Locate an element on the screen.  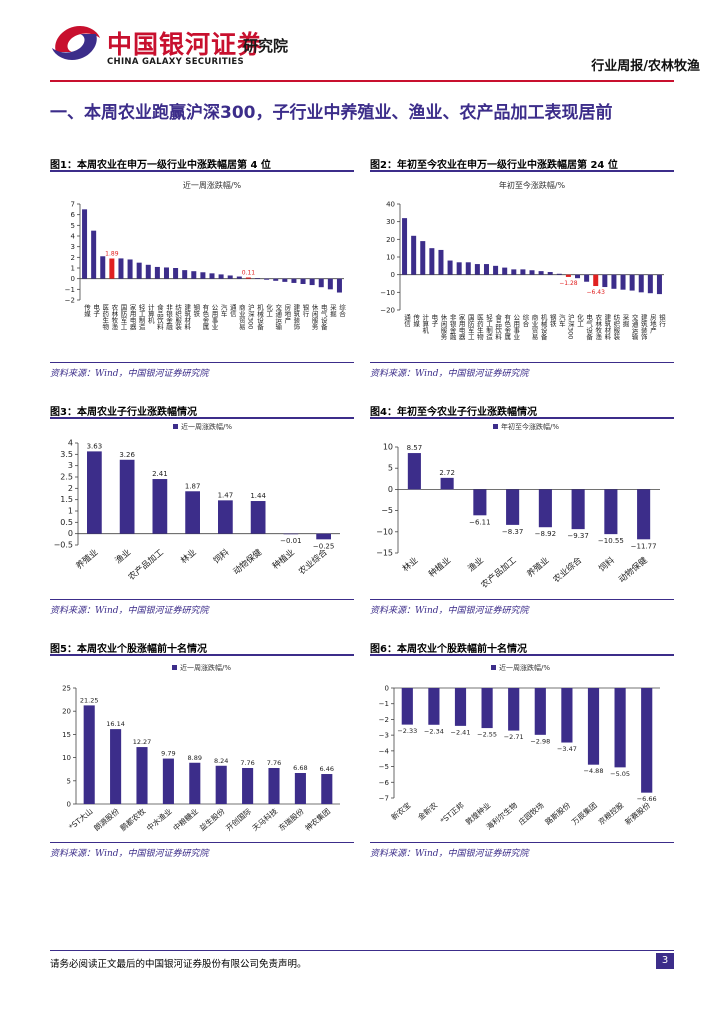
logo-institute: 研究院 is located at coordinates (266, 46).